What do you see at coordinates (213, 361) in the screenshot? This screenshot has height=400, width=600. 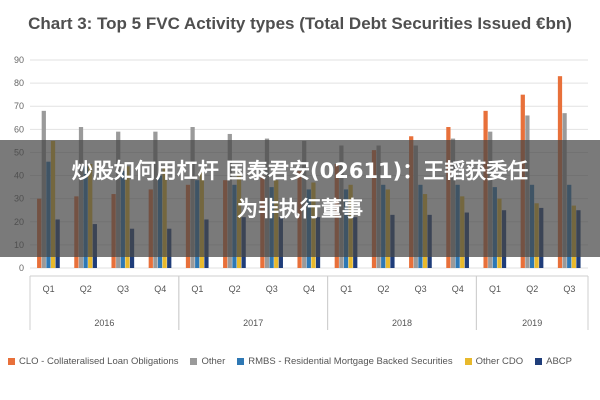 I see `legend-label: Other` at bounding box center [213, 361].